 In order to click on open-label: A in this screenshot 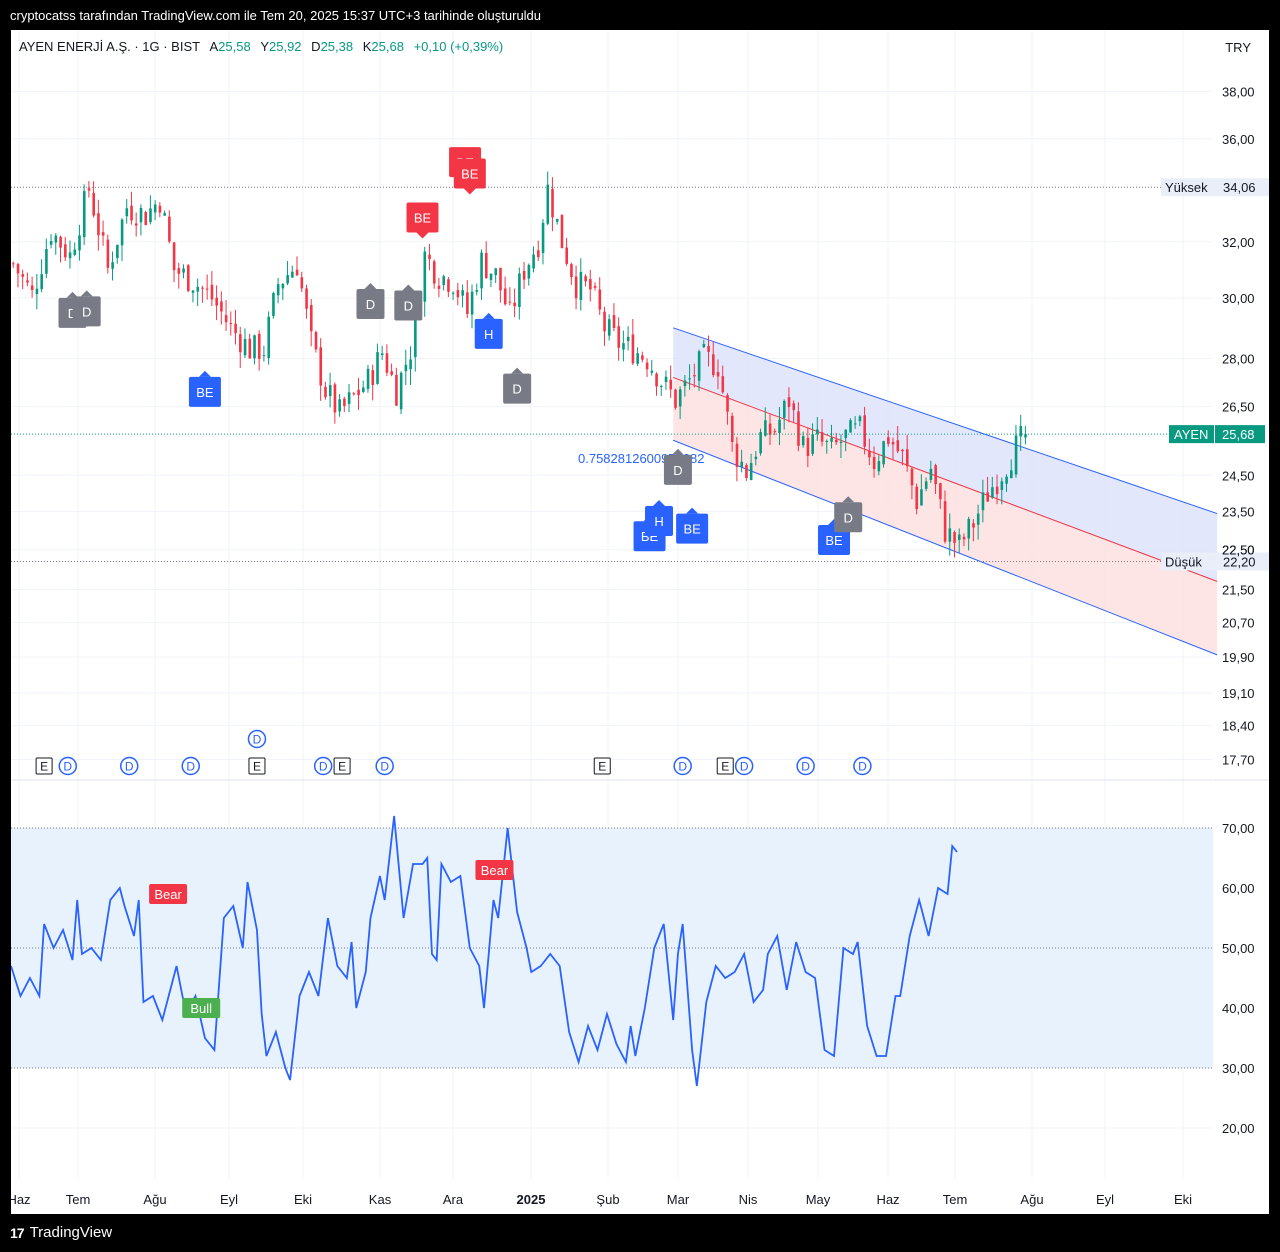, I will do `click(214, 46)`.